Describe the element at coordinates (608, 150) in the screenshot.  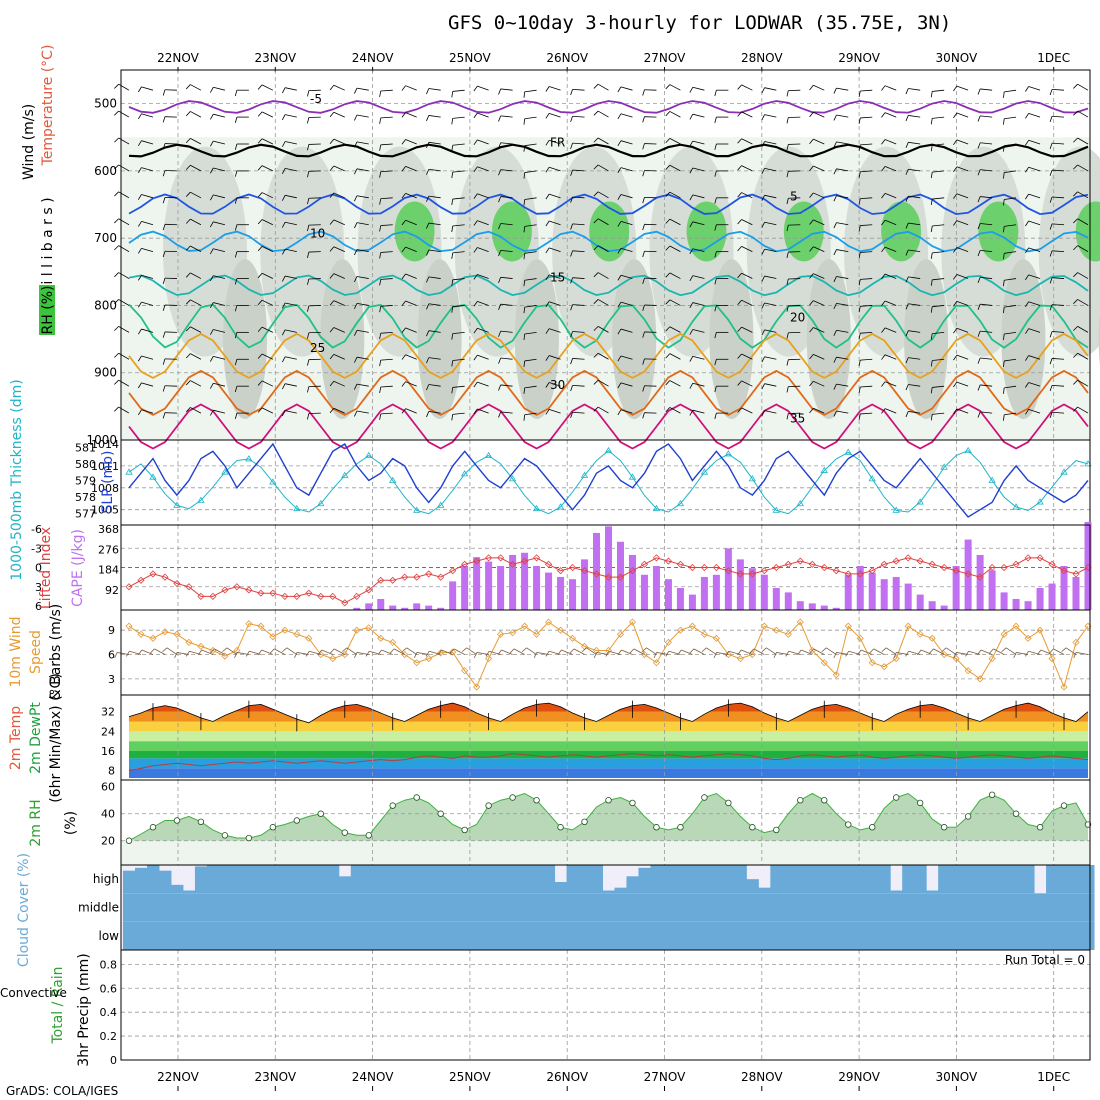
I see `temp-contour-FR` at that location.